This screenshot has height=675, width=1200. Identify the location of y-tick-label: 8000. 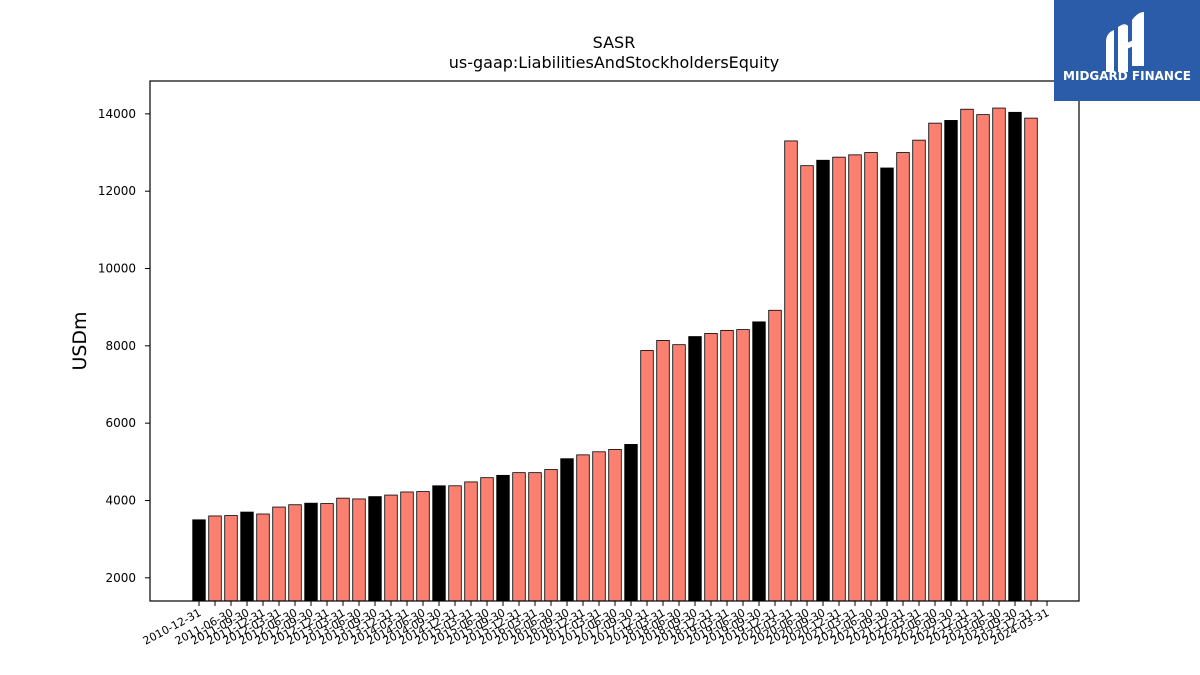
(120, 346).